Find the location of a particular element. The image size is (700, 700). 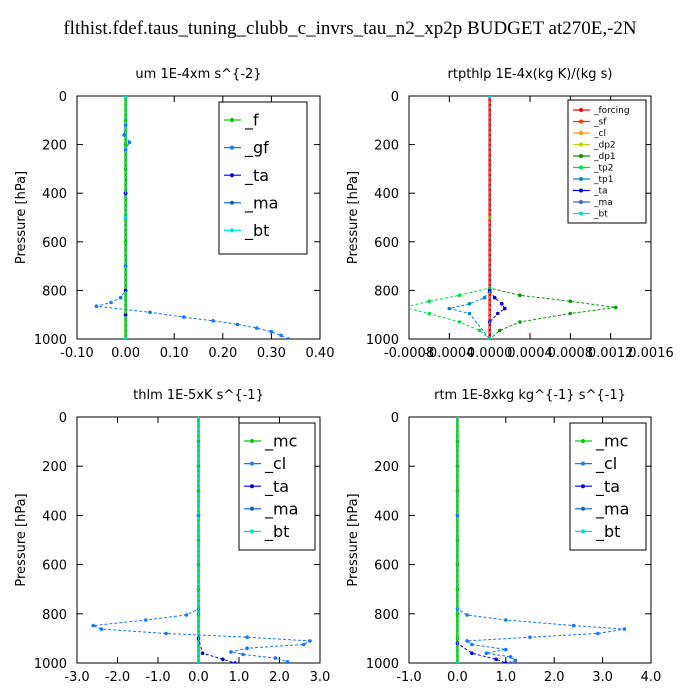

x-tick-label: 0.20 is located at coordinates (222, 353).